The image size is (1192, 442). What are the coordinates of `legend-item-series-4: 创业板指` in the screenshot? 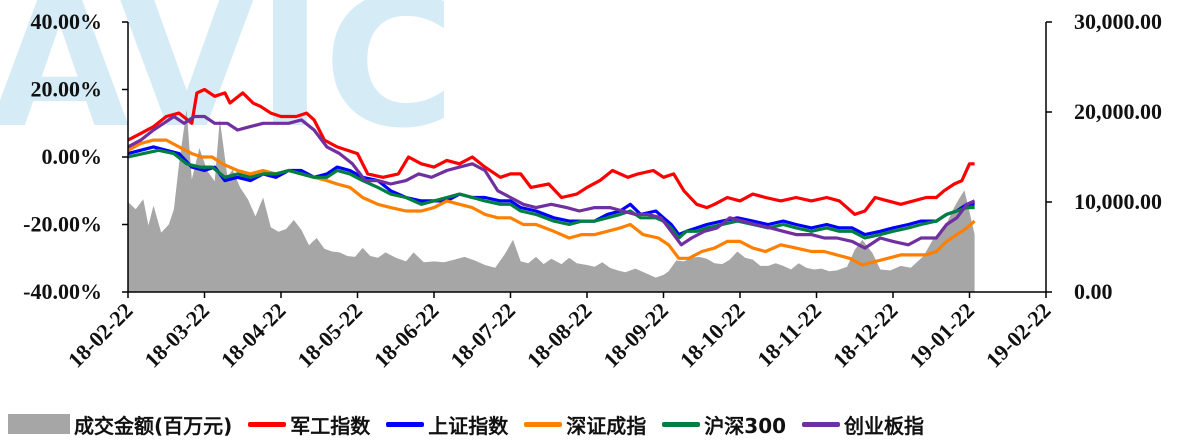 It's located at (863, 424).